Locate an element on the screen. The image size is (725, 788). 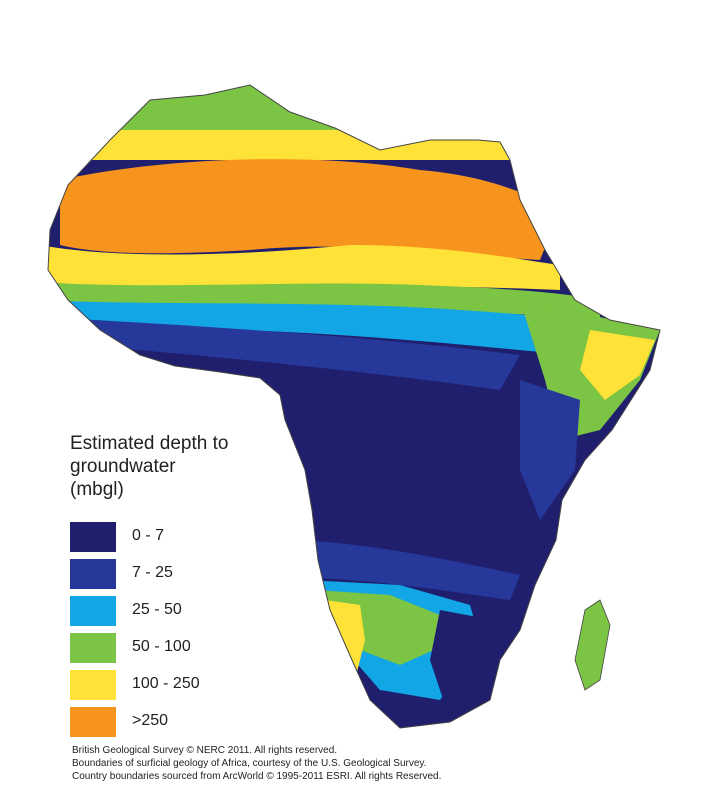
legend-item-100-250: 100 - 250 is located at coordinates (200, 685).